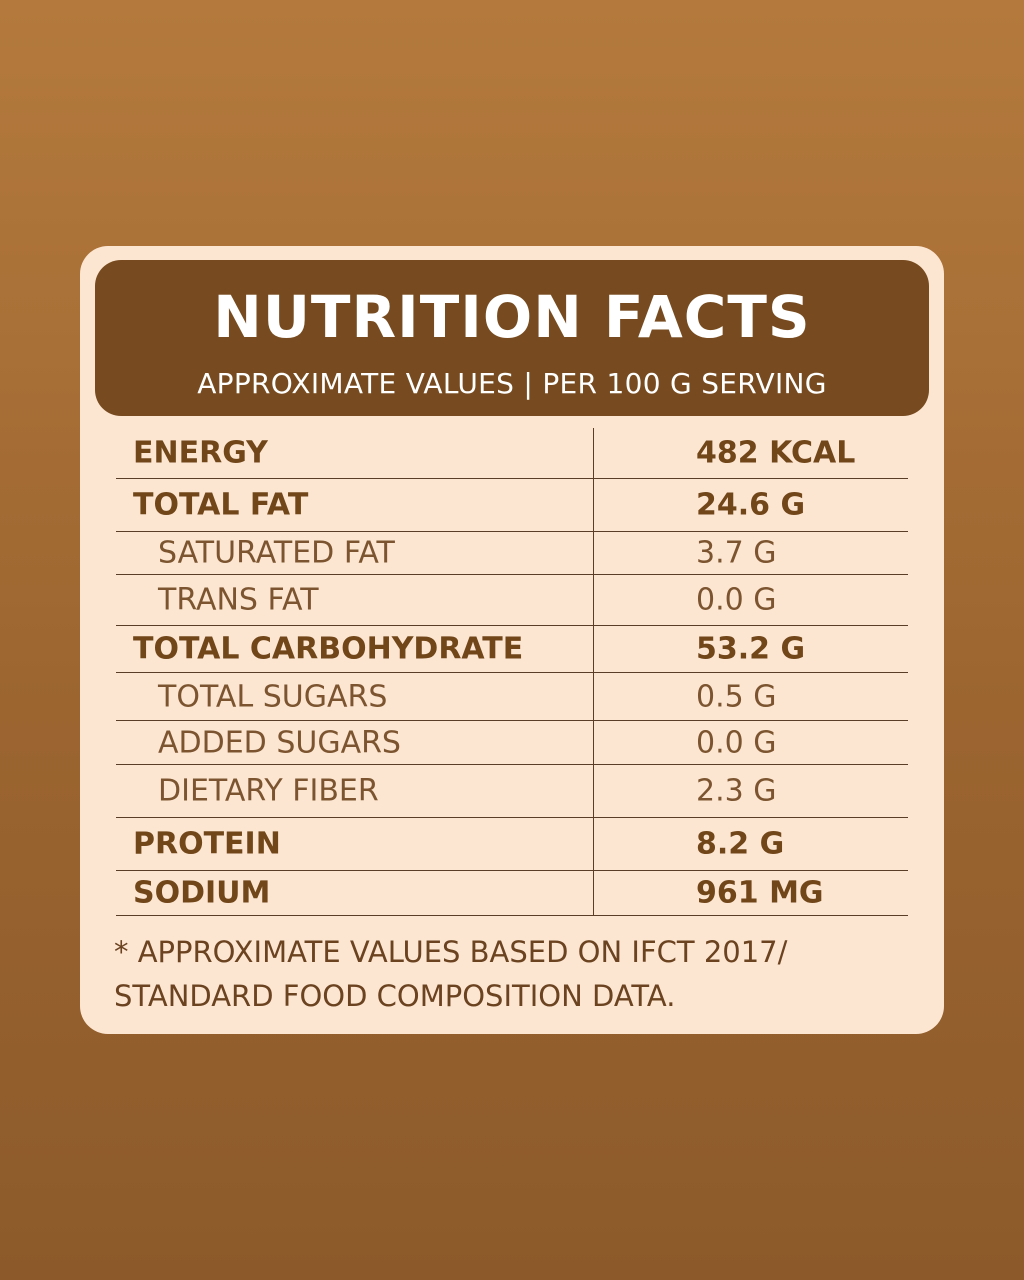  I want to click on row-value: 482 KCAL, so click(776, 453).